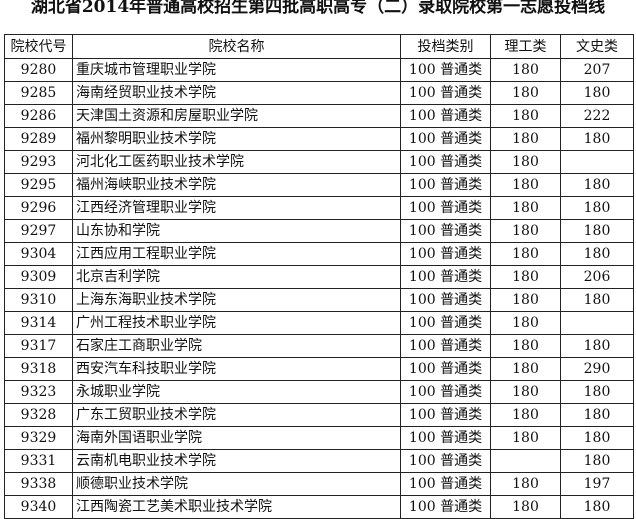 This screenshot has width=636, height=519. I want to click on school-name: 重庆城市管理职业学院, so click(236, 70).